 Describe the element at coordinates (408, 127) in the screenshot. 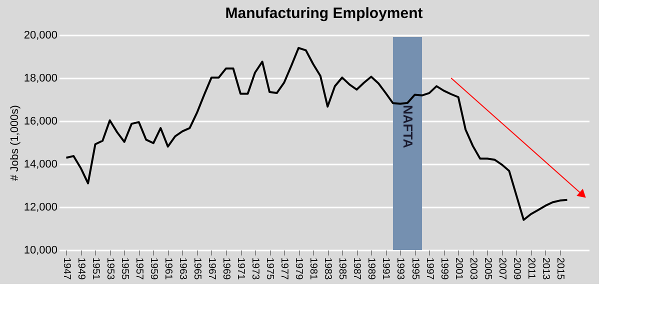

I see `band-label: NAFTA` at that location.